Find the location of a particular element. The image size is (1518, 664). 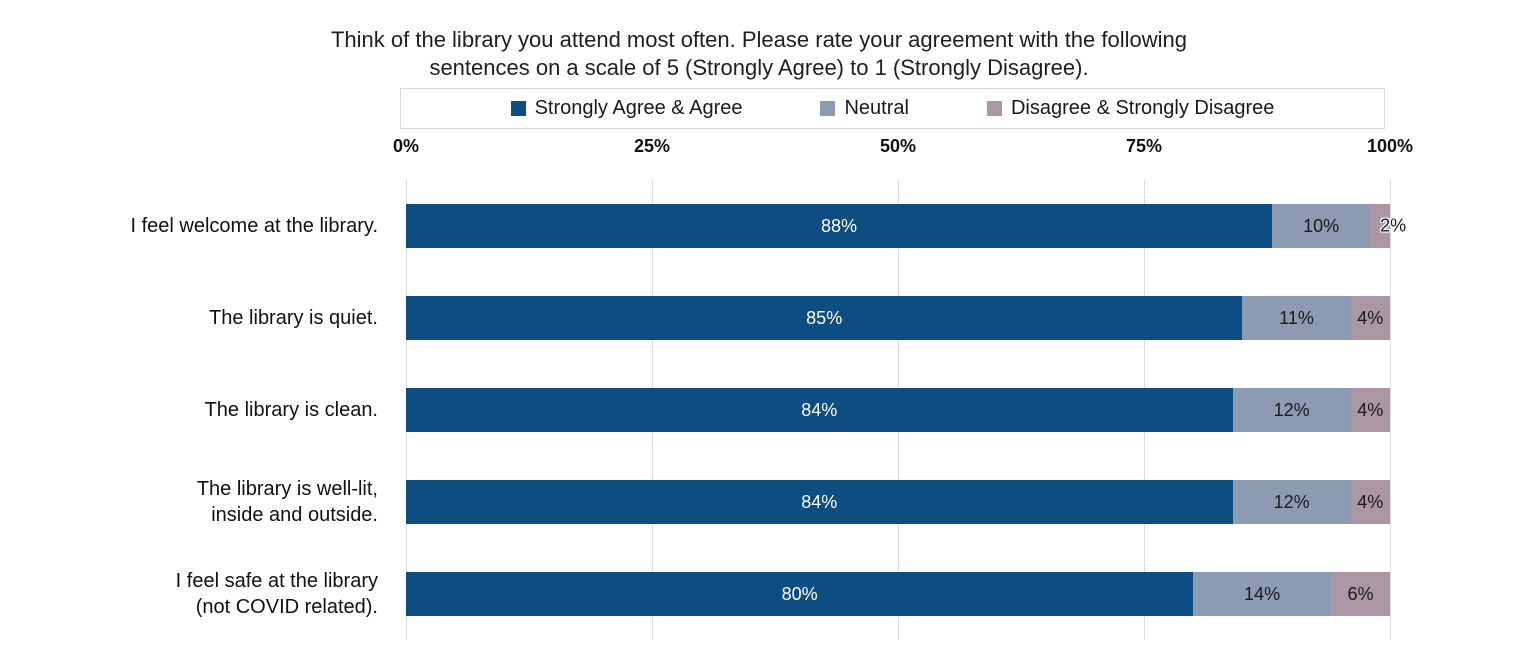

bar-row: 80% 14% 6% is located at coordinates (898, 594).